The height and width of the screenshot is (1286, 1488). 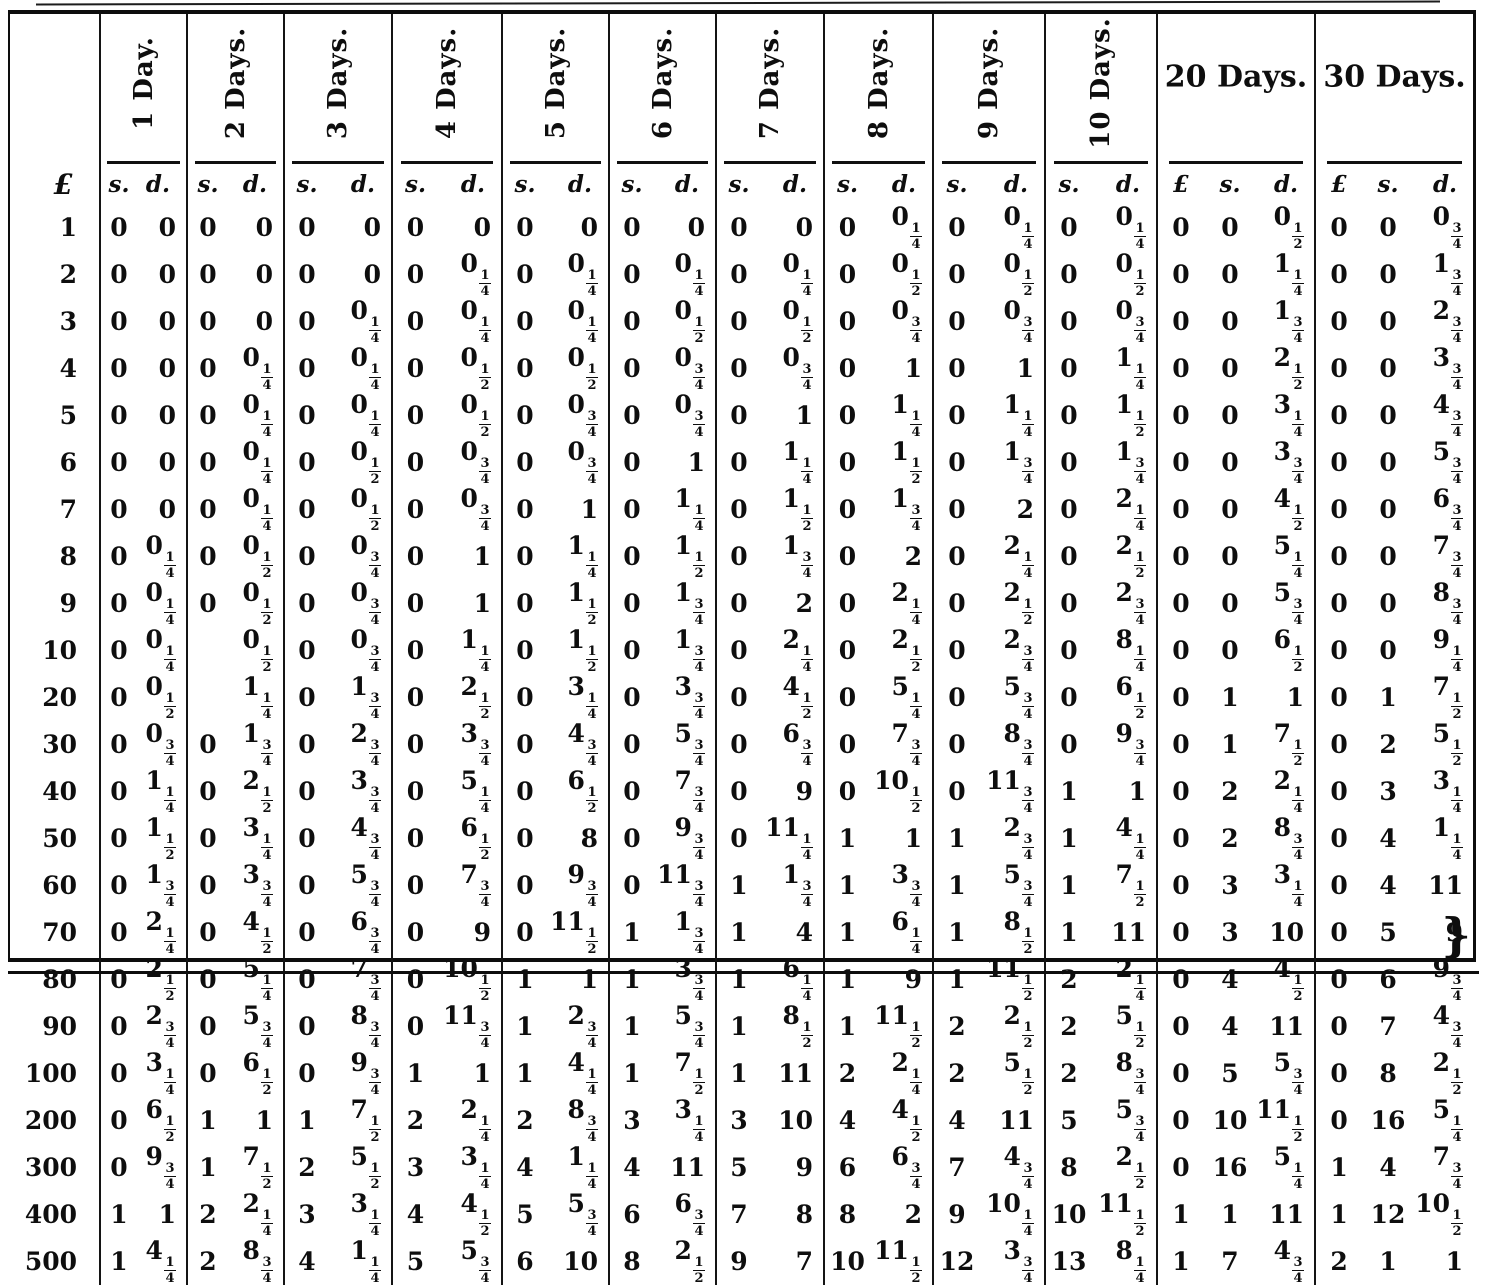 I want to click on pounds-label: 40, so click(x=59, y=791).